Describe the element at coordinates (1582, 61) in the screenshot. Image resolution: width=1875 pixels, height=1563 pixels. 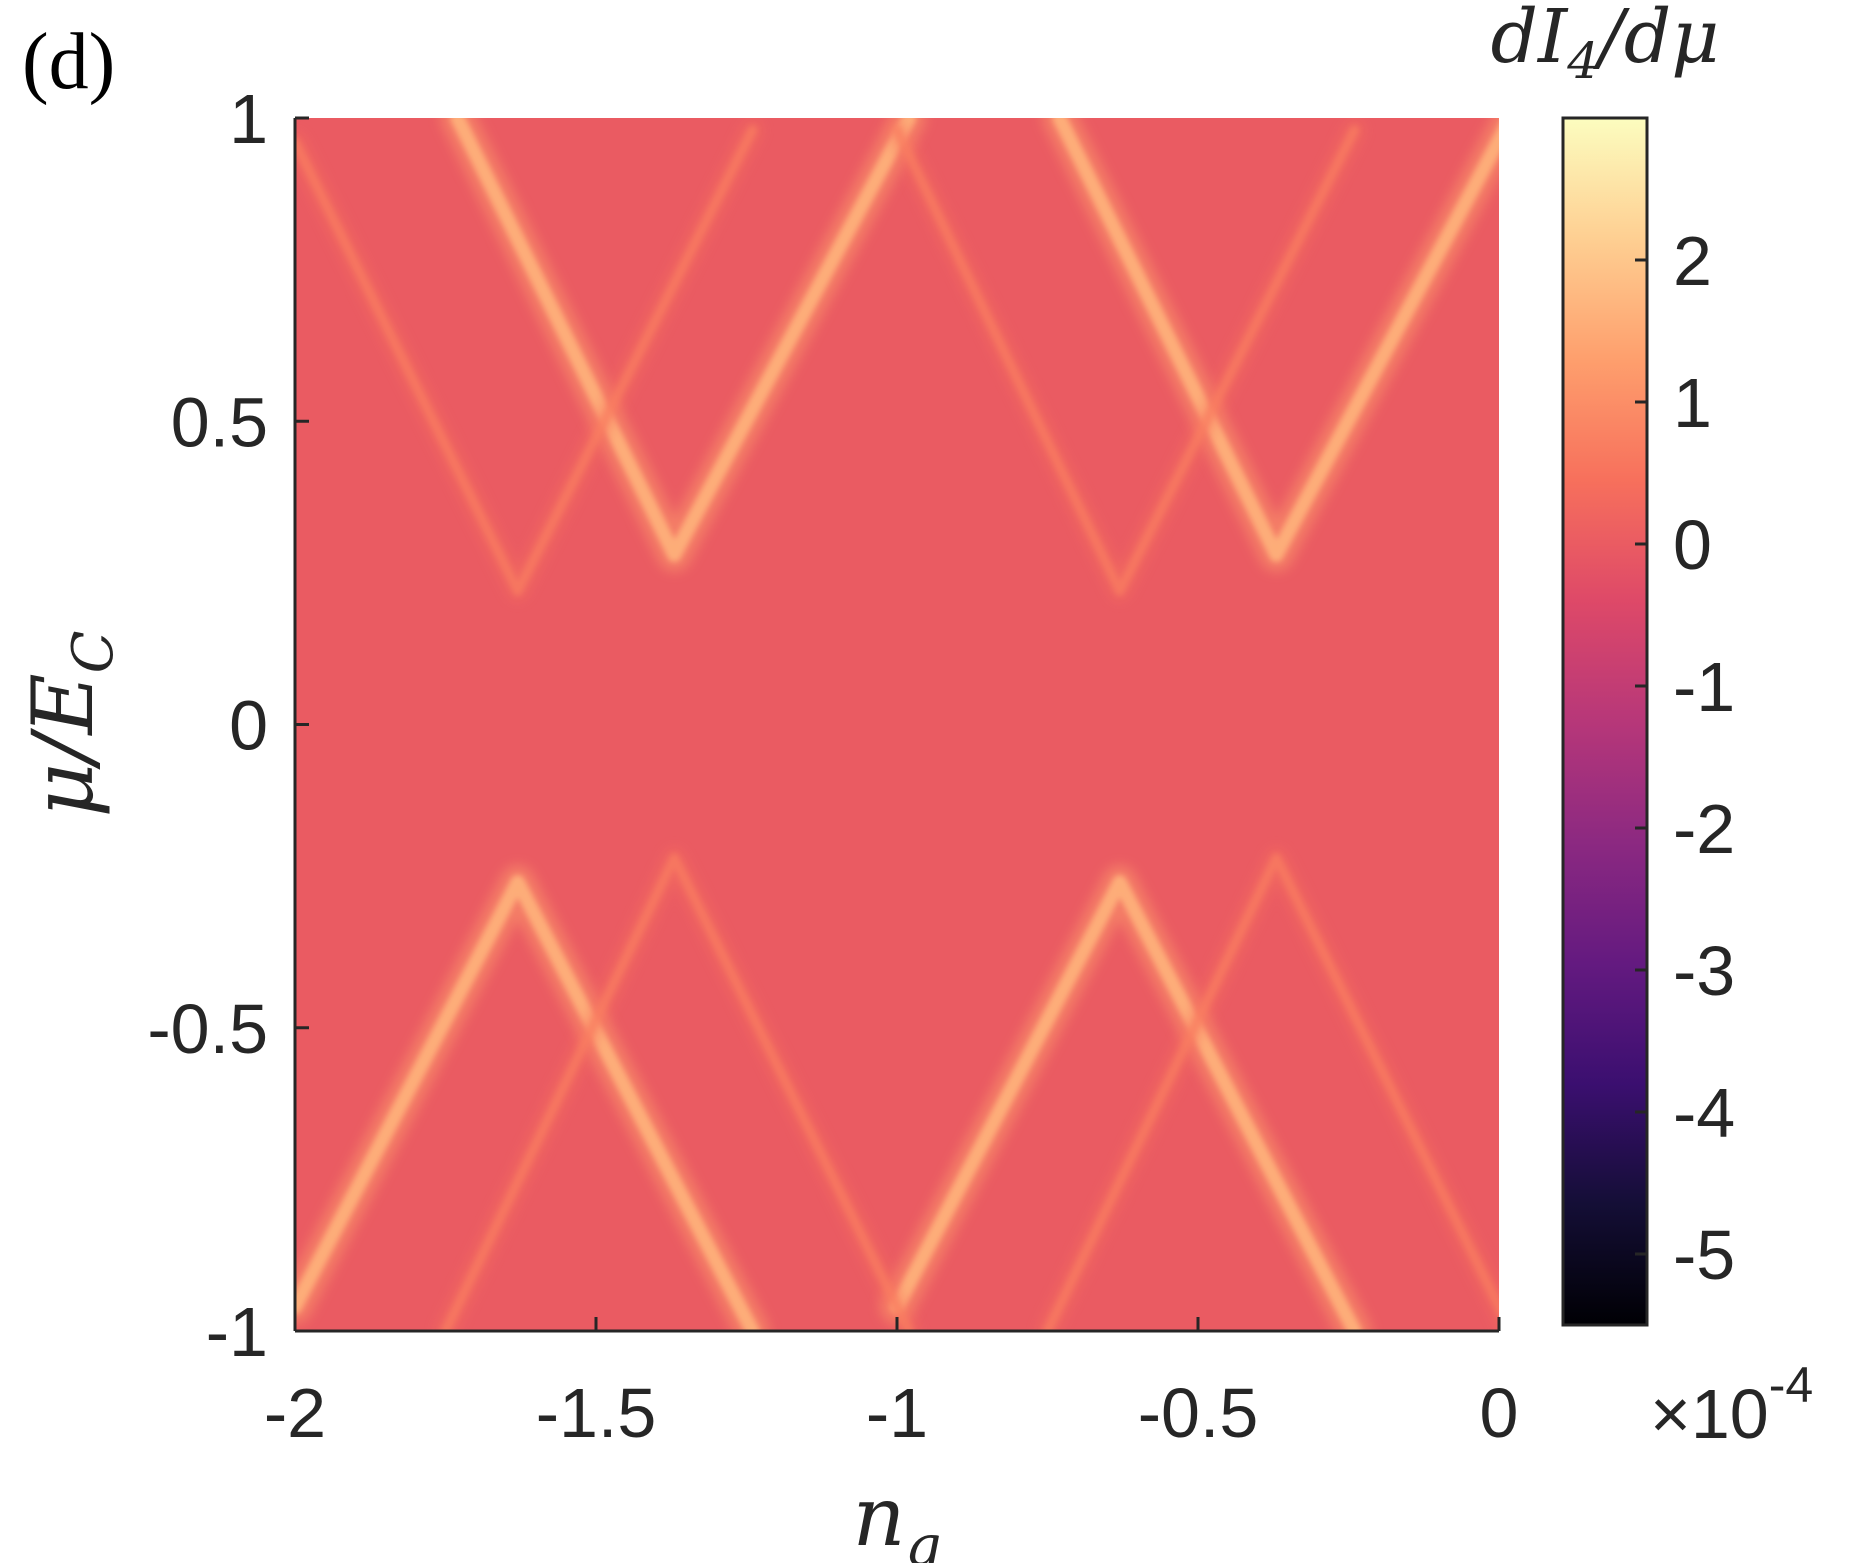
I see `colorbar-title-part-2: 4` at that location.